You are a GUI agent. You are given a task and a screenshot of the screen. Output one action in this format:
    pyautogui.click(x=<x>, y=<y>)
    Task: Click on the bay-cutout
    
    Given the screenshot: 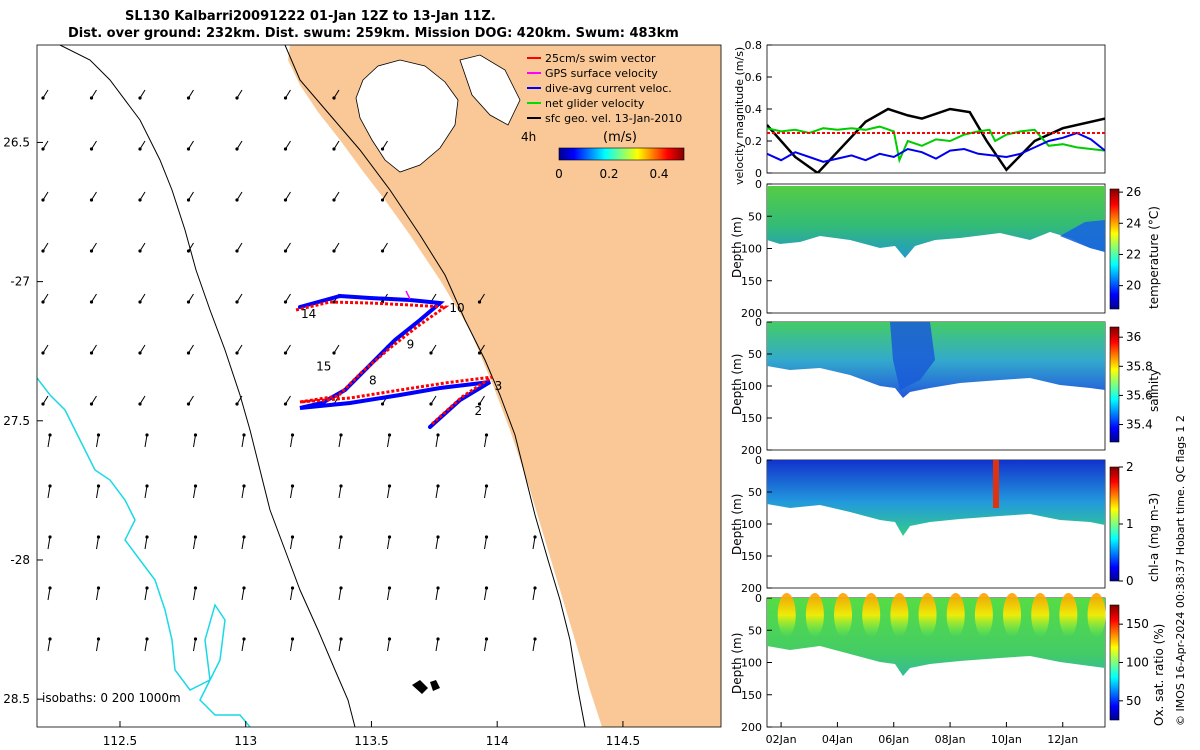 What is the action you would take?
    pyautogui.click(x=490, y=90)
    